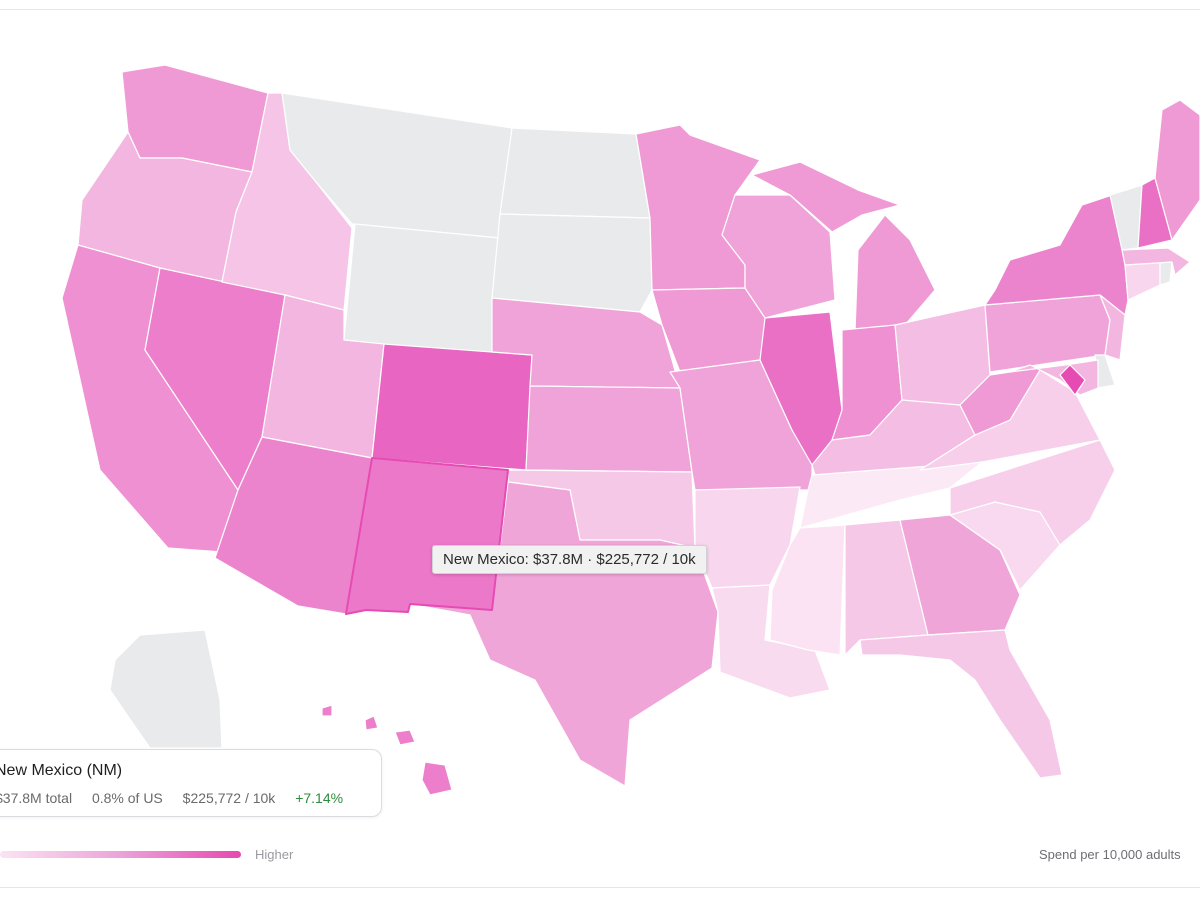  I want to click on state-WY, so click(422, 290).